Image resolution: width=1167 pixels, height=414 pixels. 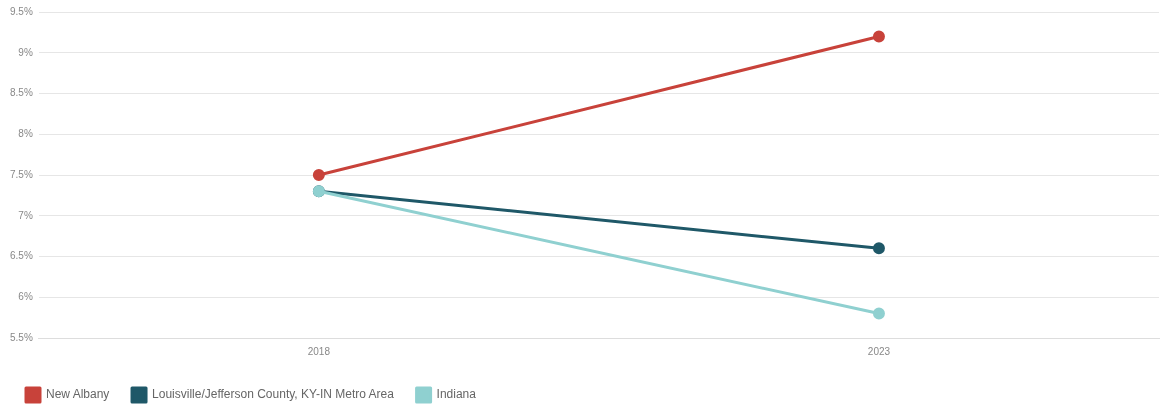 I want to click on y-tick-label: 8%, so click(x=25, y=133).